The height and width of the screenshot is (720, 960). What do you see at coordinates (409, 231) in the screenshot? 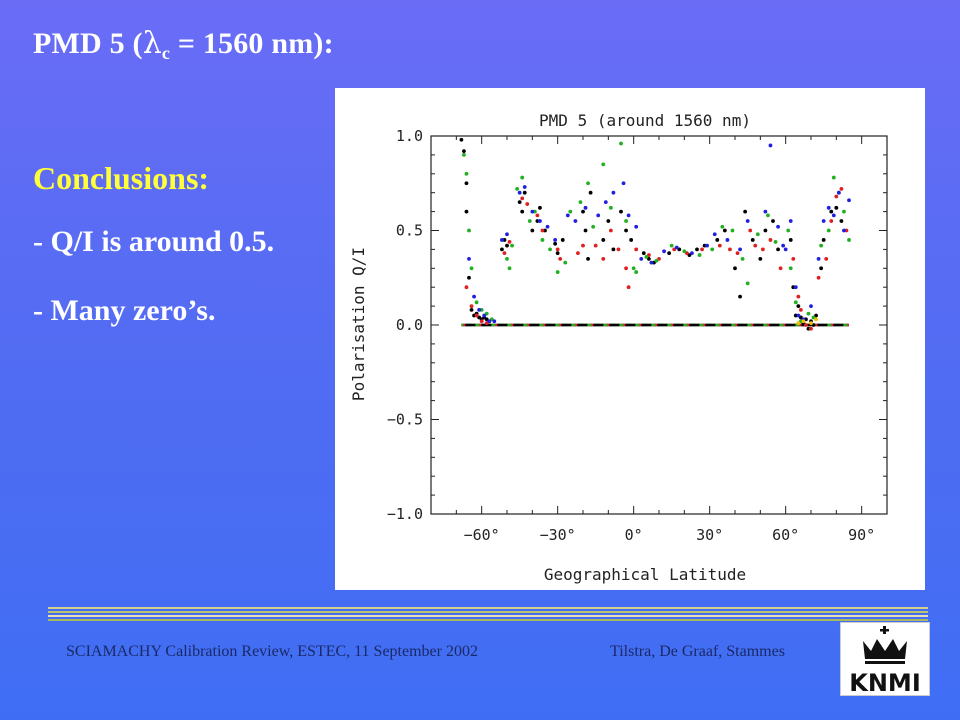
I see `y-tick-label: 0.5` at bounding box center [409, 231].